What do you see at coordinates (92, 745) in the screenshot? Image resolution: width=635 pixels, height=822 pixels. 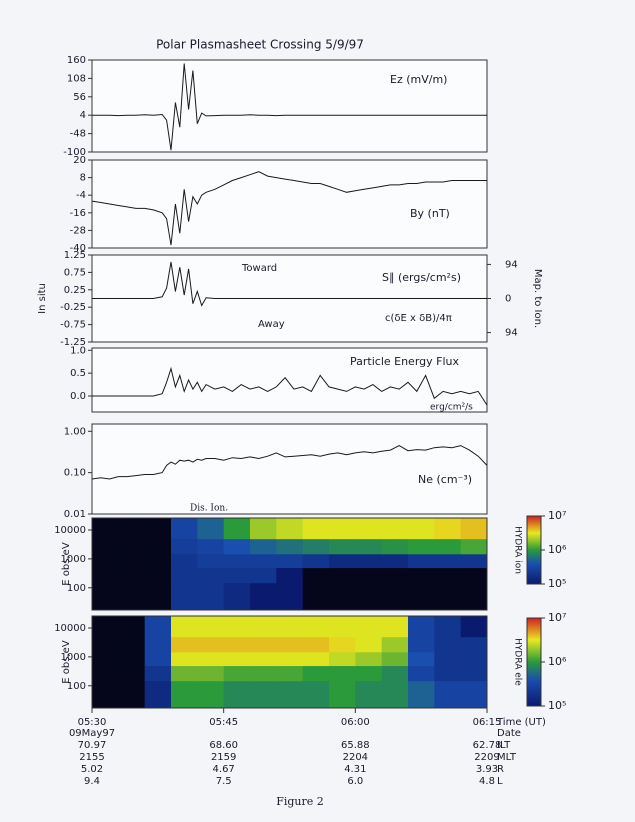 I see `ephemeris-value: 70.97` at bounding box center [92, 745].